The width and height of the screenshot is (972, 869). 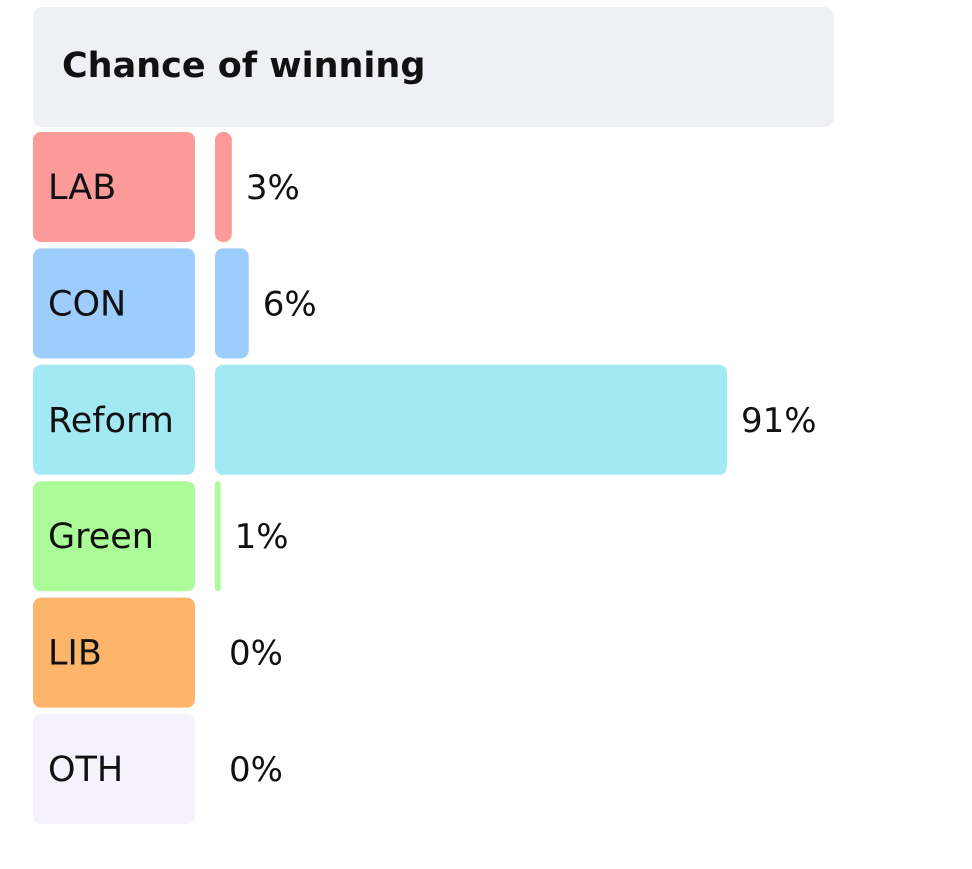 I want to click on chart-header: Chance of winning, so click(x=433, y=67).